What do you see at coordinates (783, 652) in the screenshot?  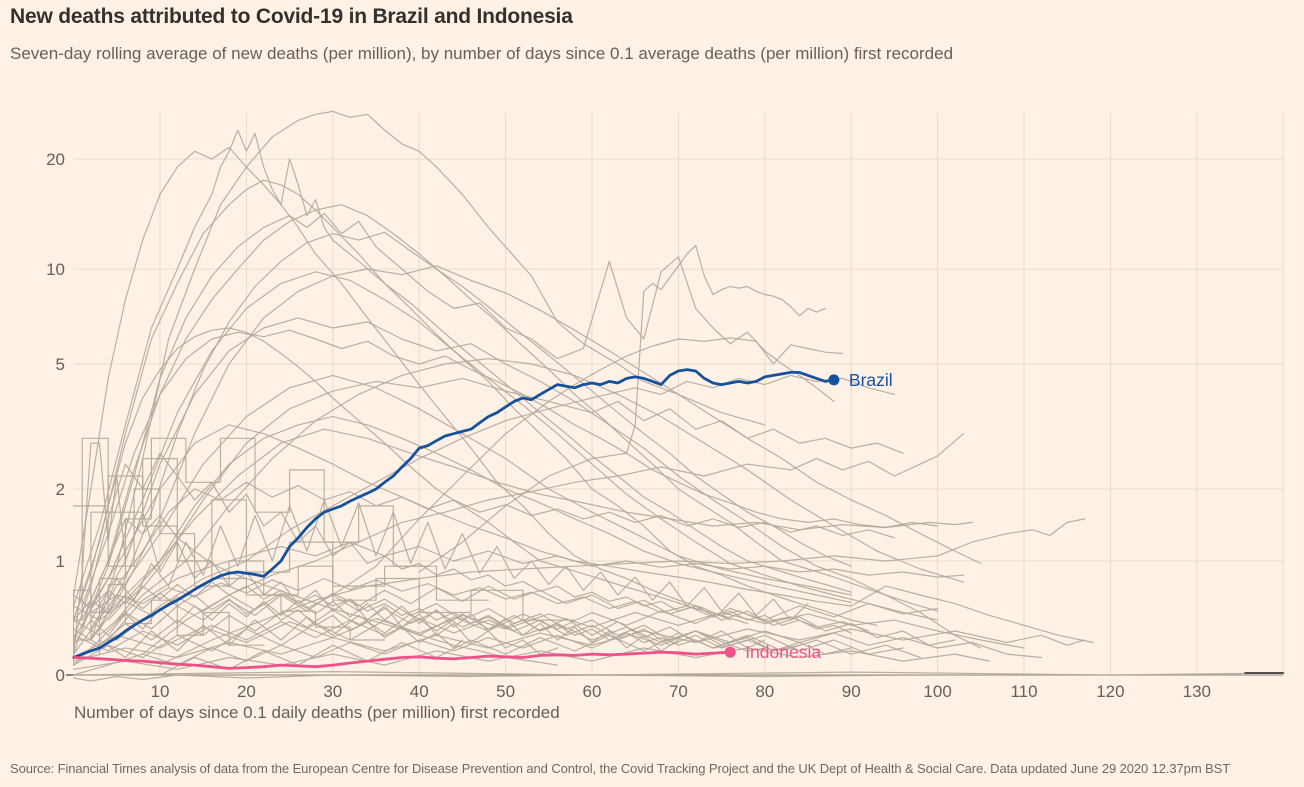 I see `indonesia-label: Indonesia` at bounding box center [783, 652].